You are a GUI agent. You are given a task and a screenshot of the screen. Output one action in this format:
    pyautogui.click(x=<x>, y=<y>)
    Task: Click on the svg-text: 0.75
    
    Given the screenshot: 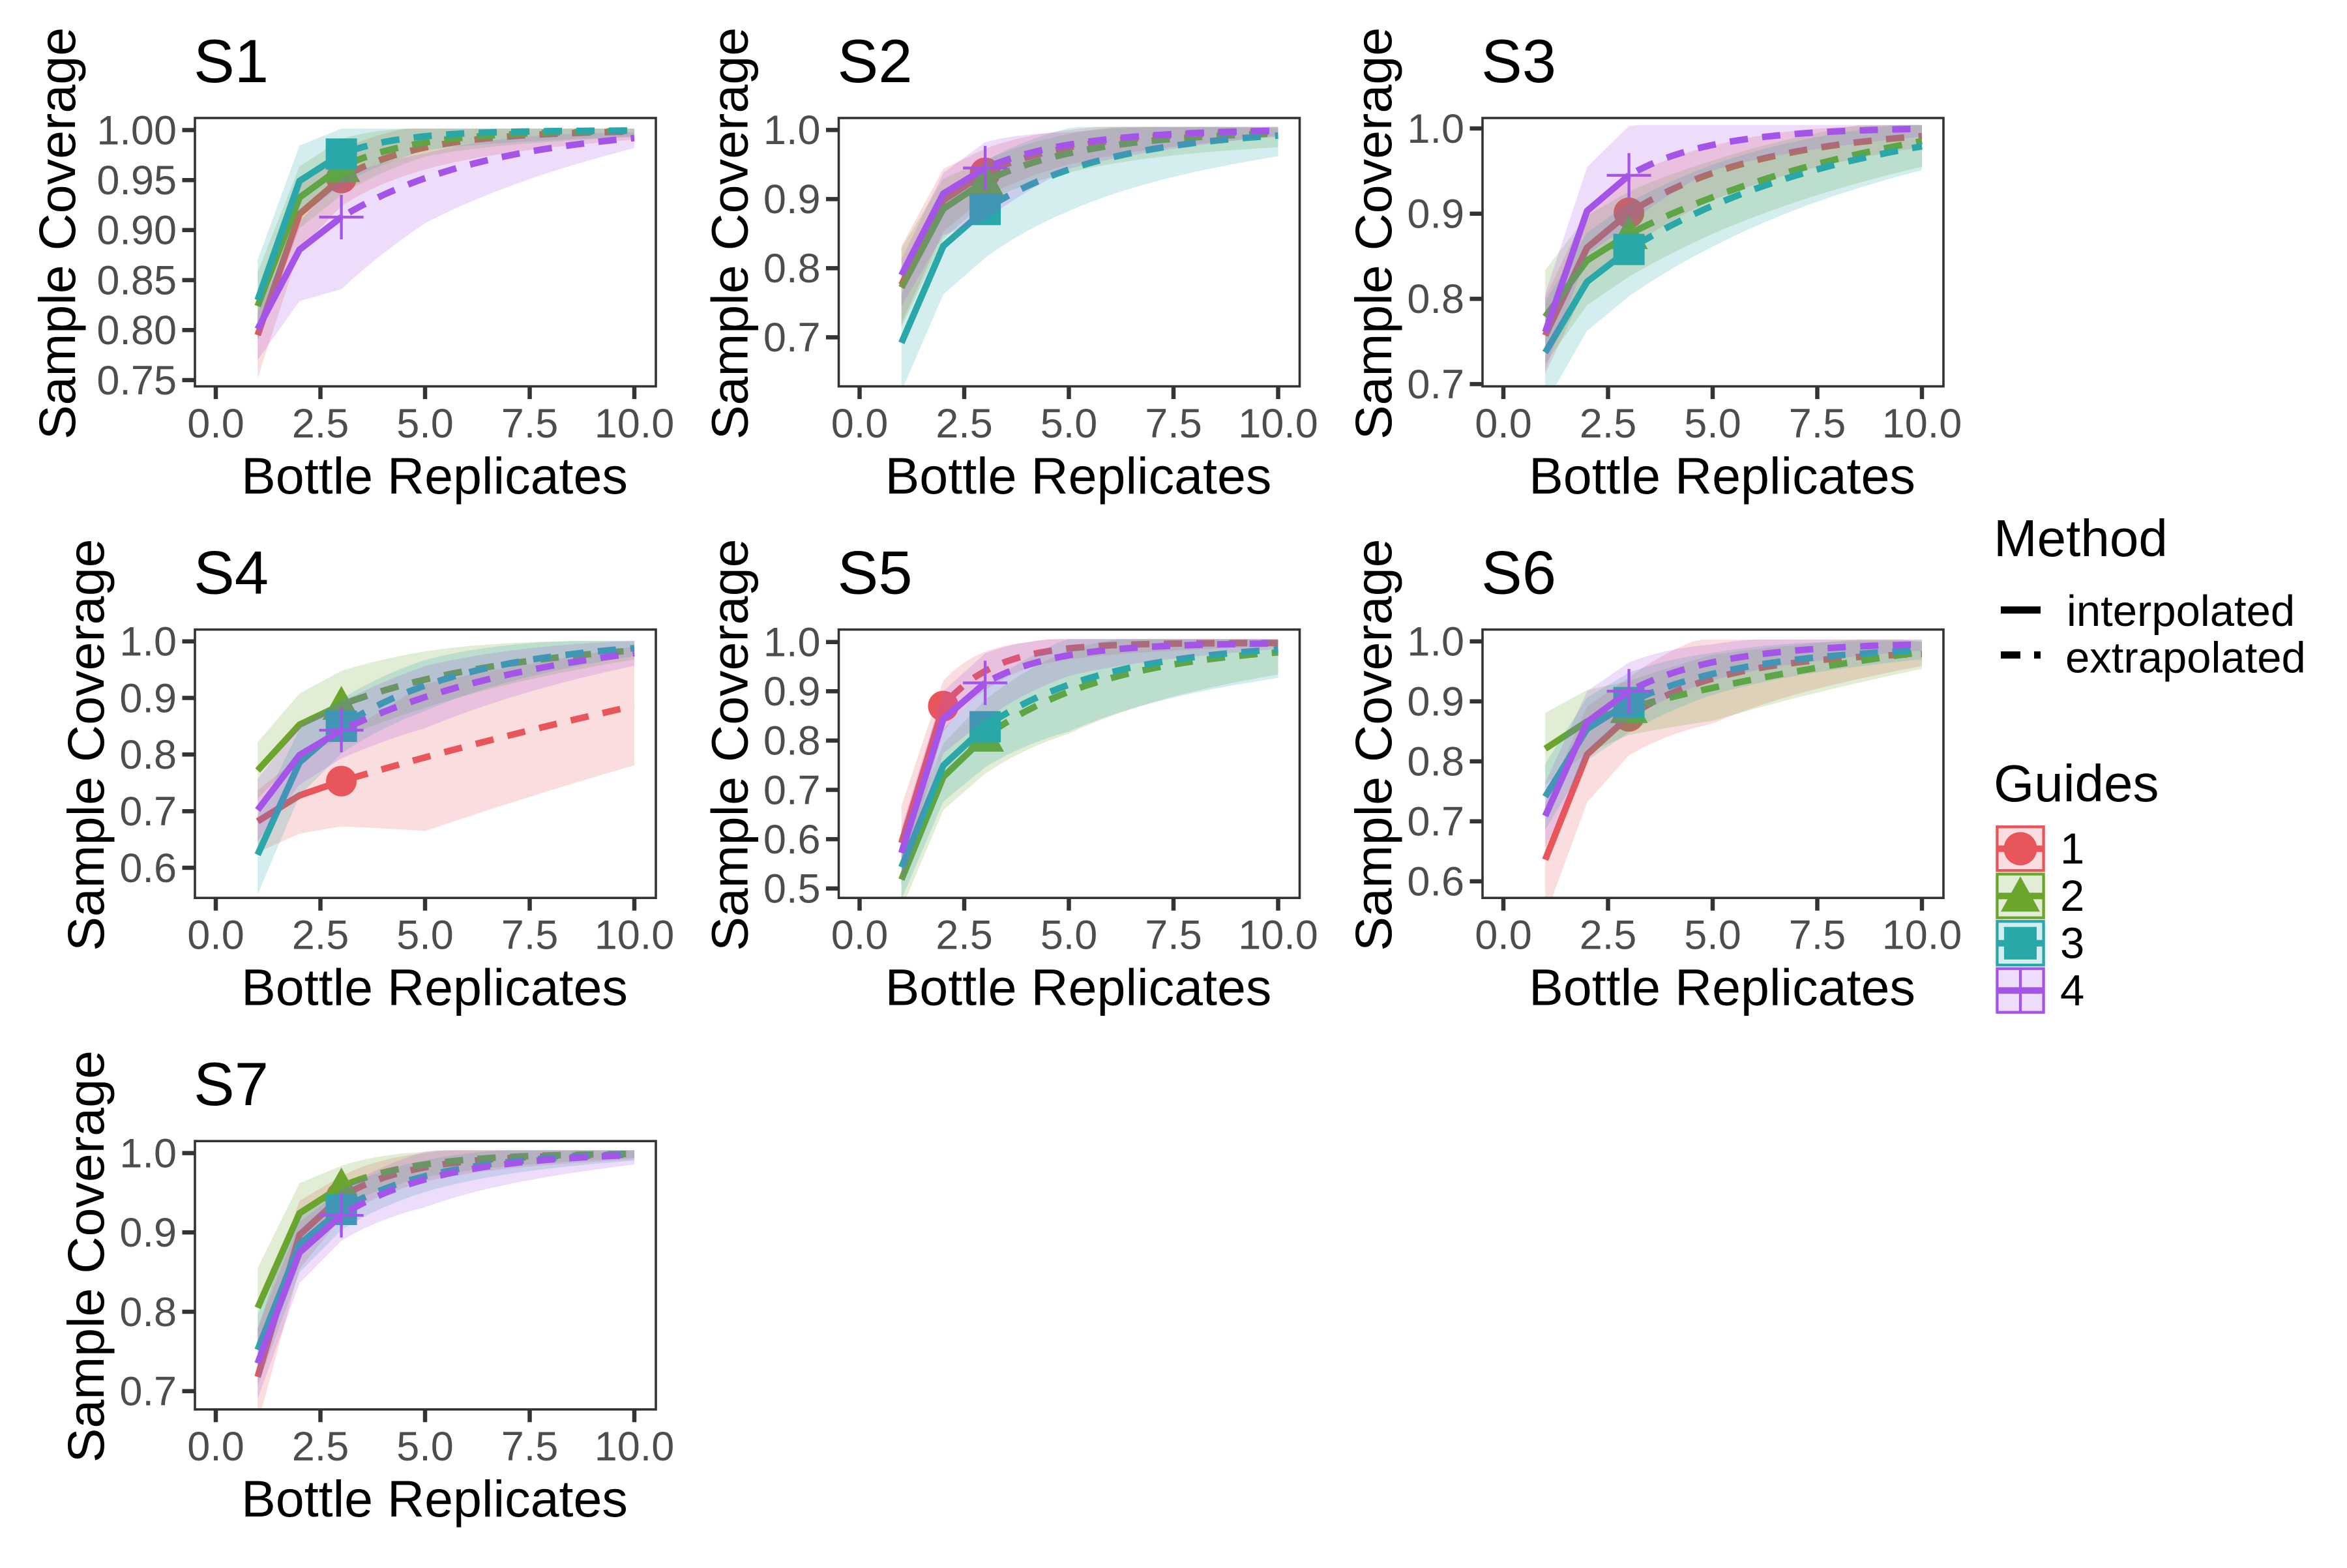 What is the action you would take?
    pyautogui.click(x=136, y=381)
    